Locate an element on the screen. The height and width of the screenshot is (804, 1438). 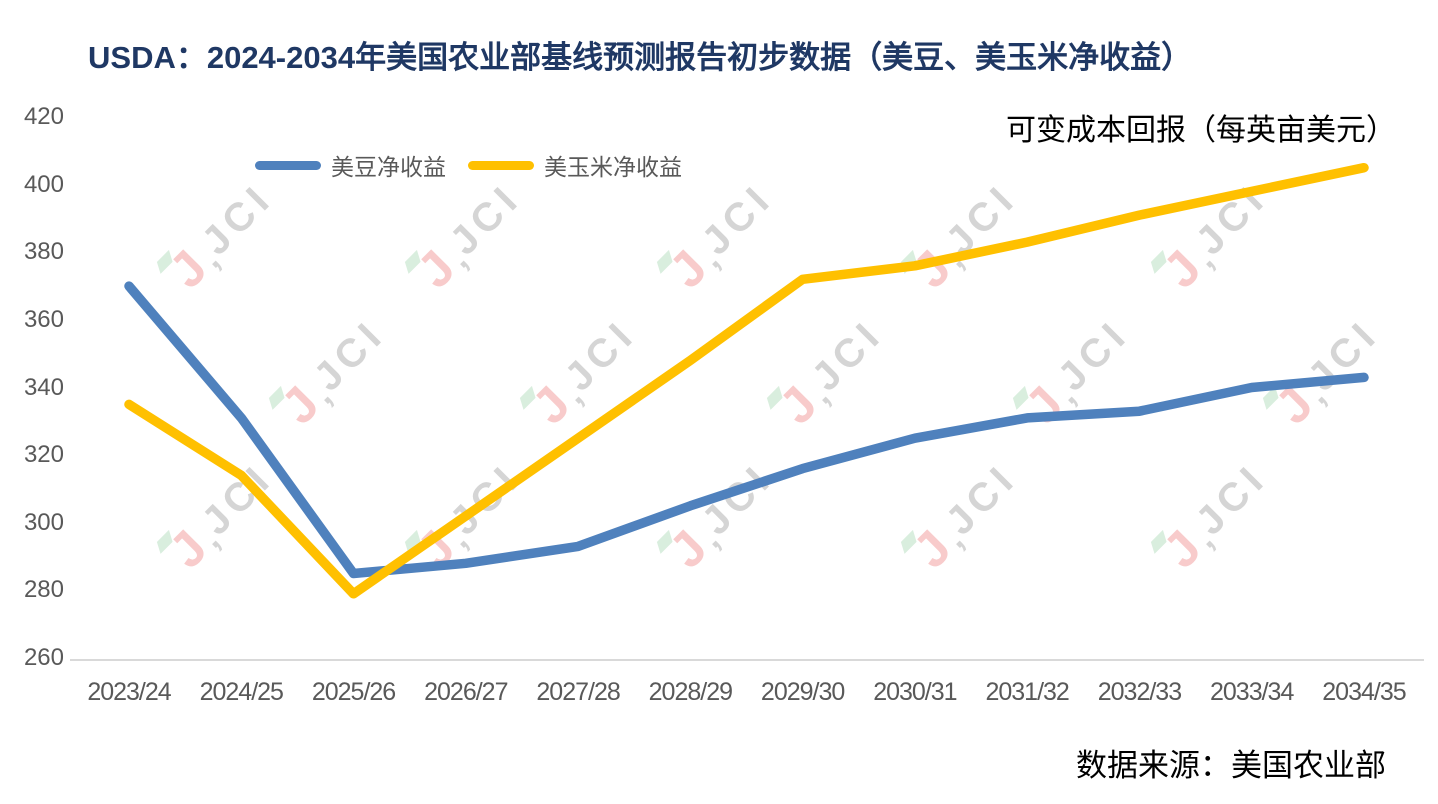
x-axis-tick-label: 2029/30 is located at coordinates (802, 692).